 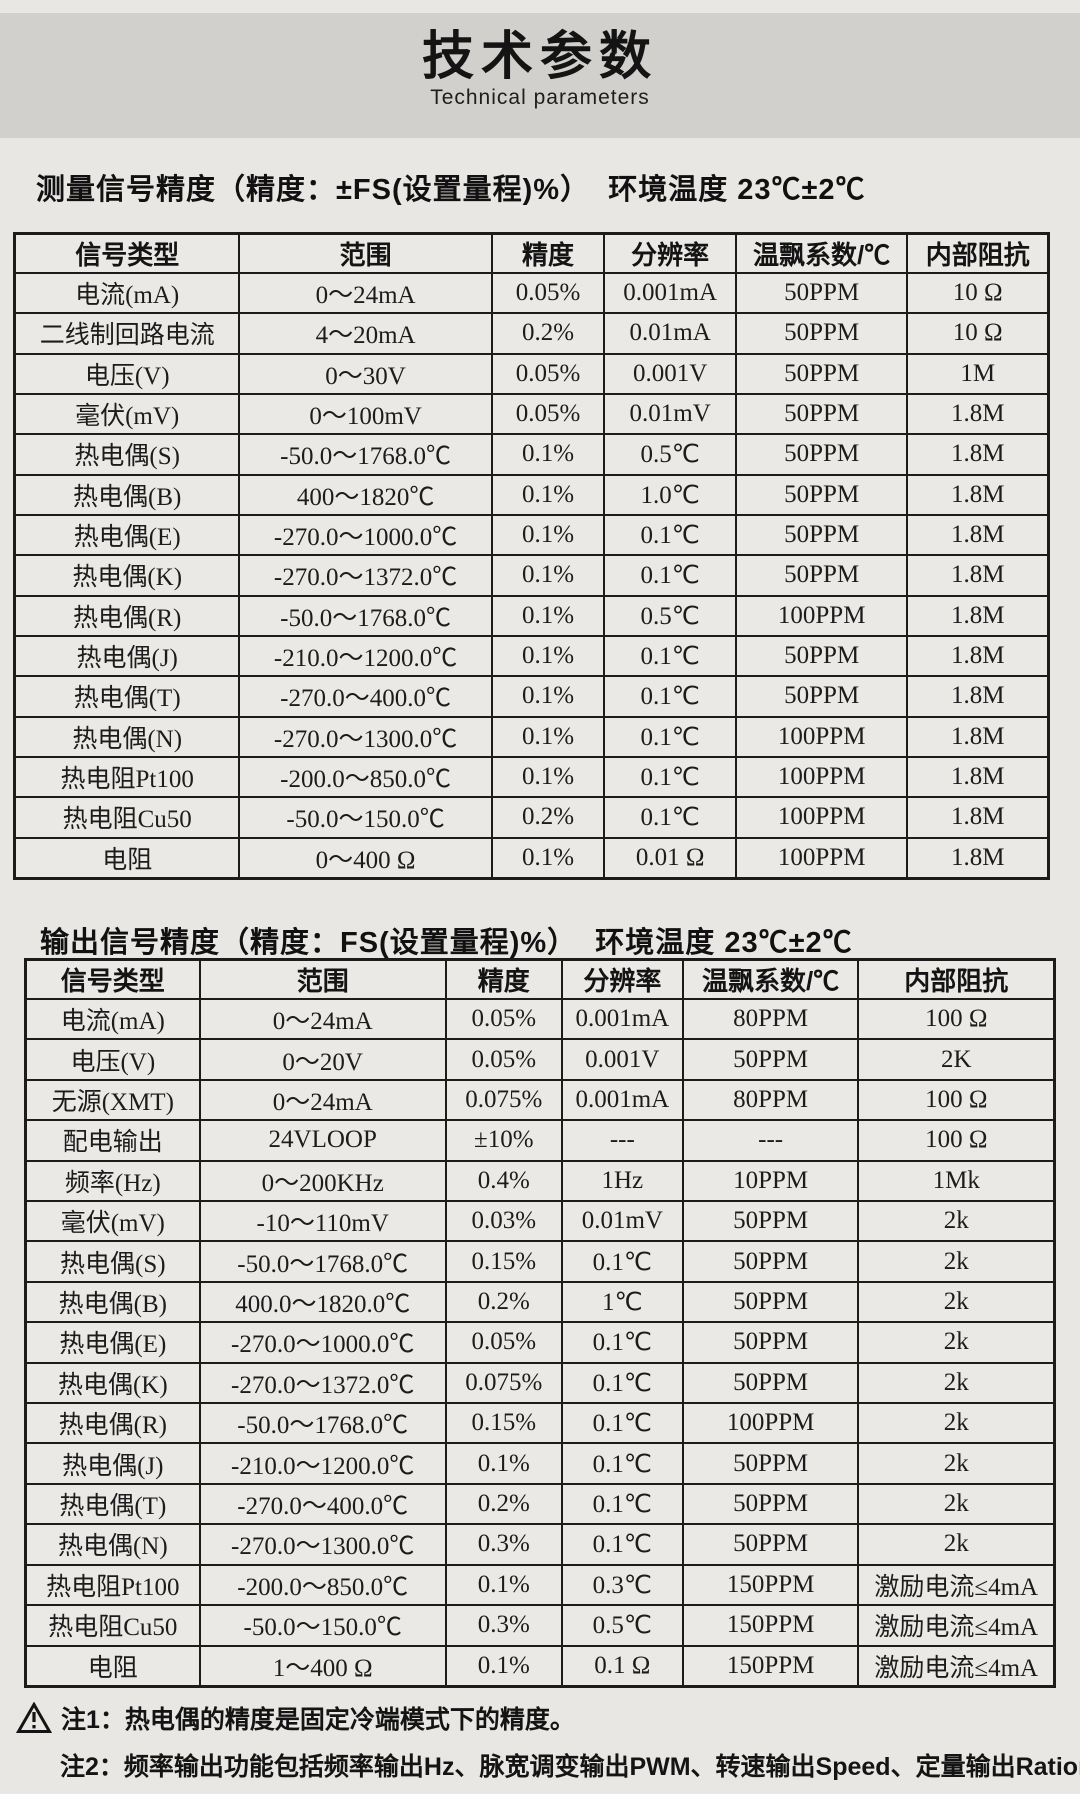 I want to click on table-cell: 电流(mA), so click(x=127, y=293).